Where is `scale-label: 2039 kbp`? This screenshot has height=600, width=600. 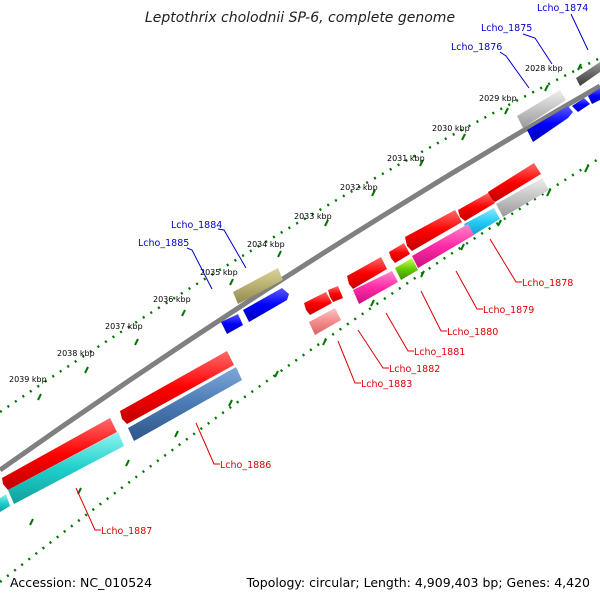
scale-label: 2039 kbp is located at coordinates (28, 379).